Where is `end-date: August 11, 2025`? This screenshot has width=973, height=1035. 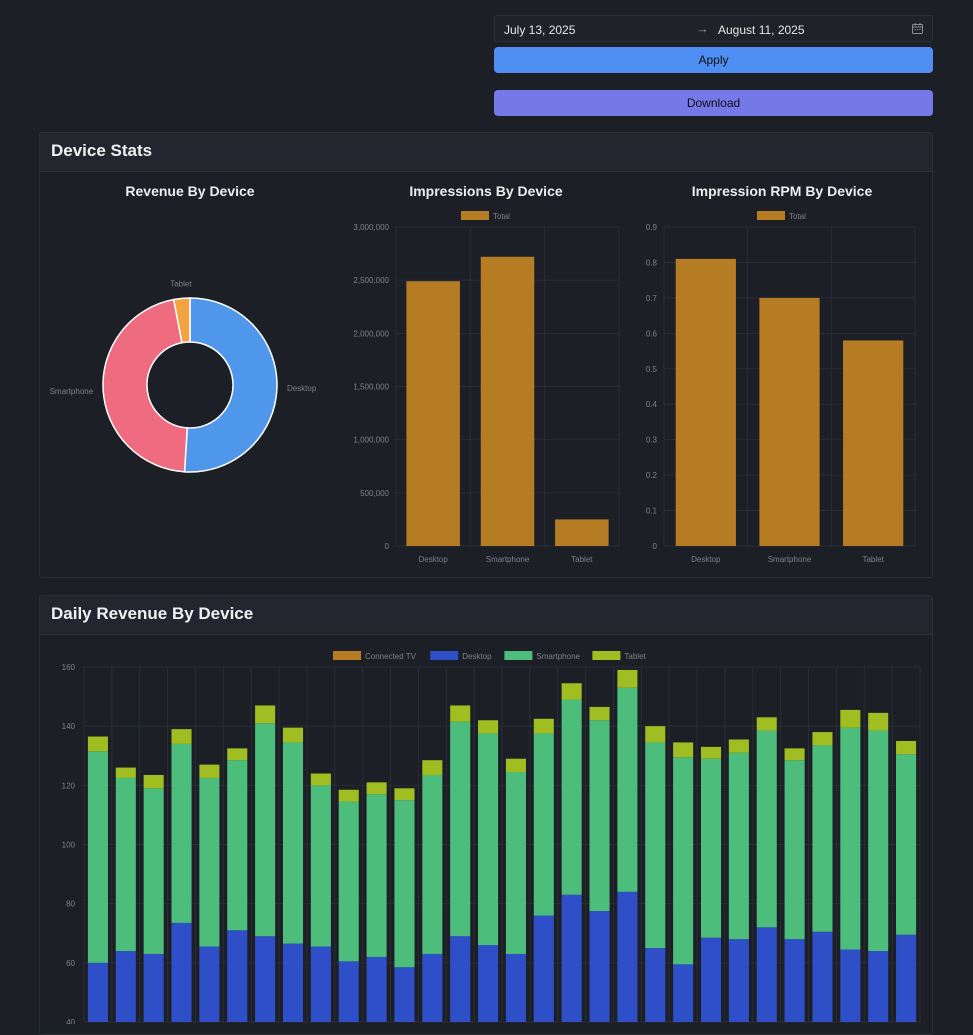 end-date: August 11, 2025 is located at coordinates (761, 30).